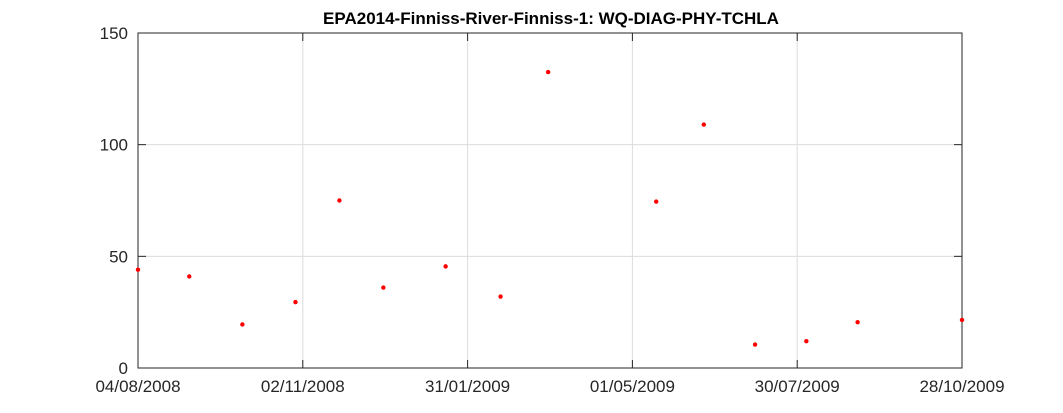 The width and height of the screenshot is (1063, 413). Describe the element at coordinates (137, 386) in the screenshot. I see `x-tick-label: 04/08/2008` at that location.